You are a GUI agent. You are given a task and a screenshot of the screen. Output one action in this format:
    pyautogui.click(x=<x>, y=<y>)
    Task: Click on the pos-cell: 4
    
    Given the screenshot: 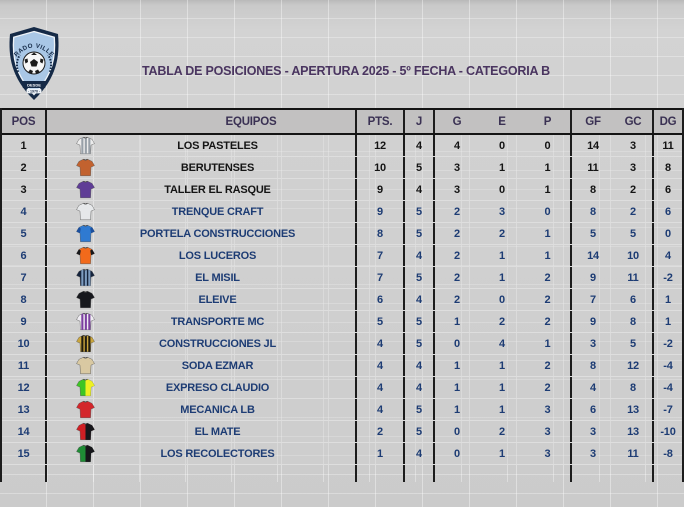 What is the action you would take?
    pyautogui.click(x=24, y=211)
    